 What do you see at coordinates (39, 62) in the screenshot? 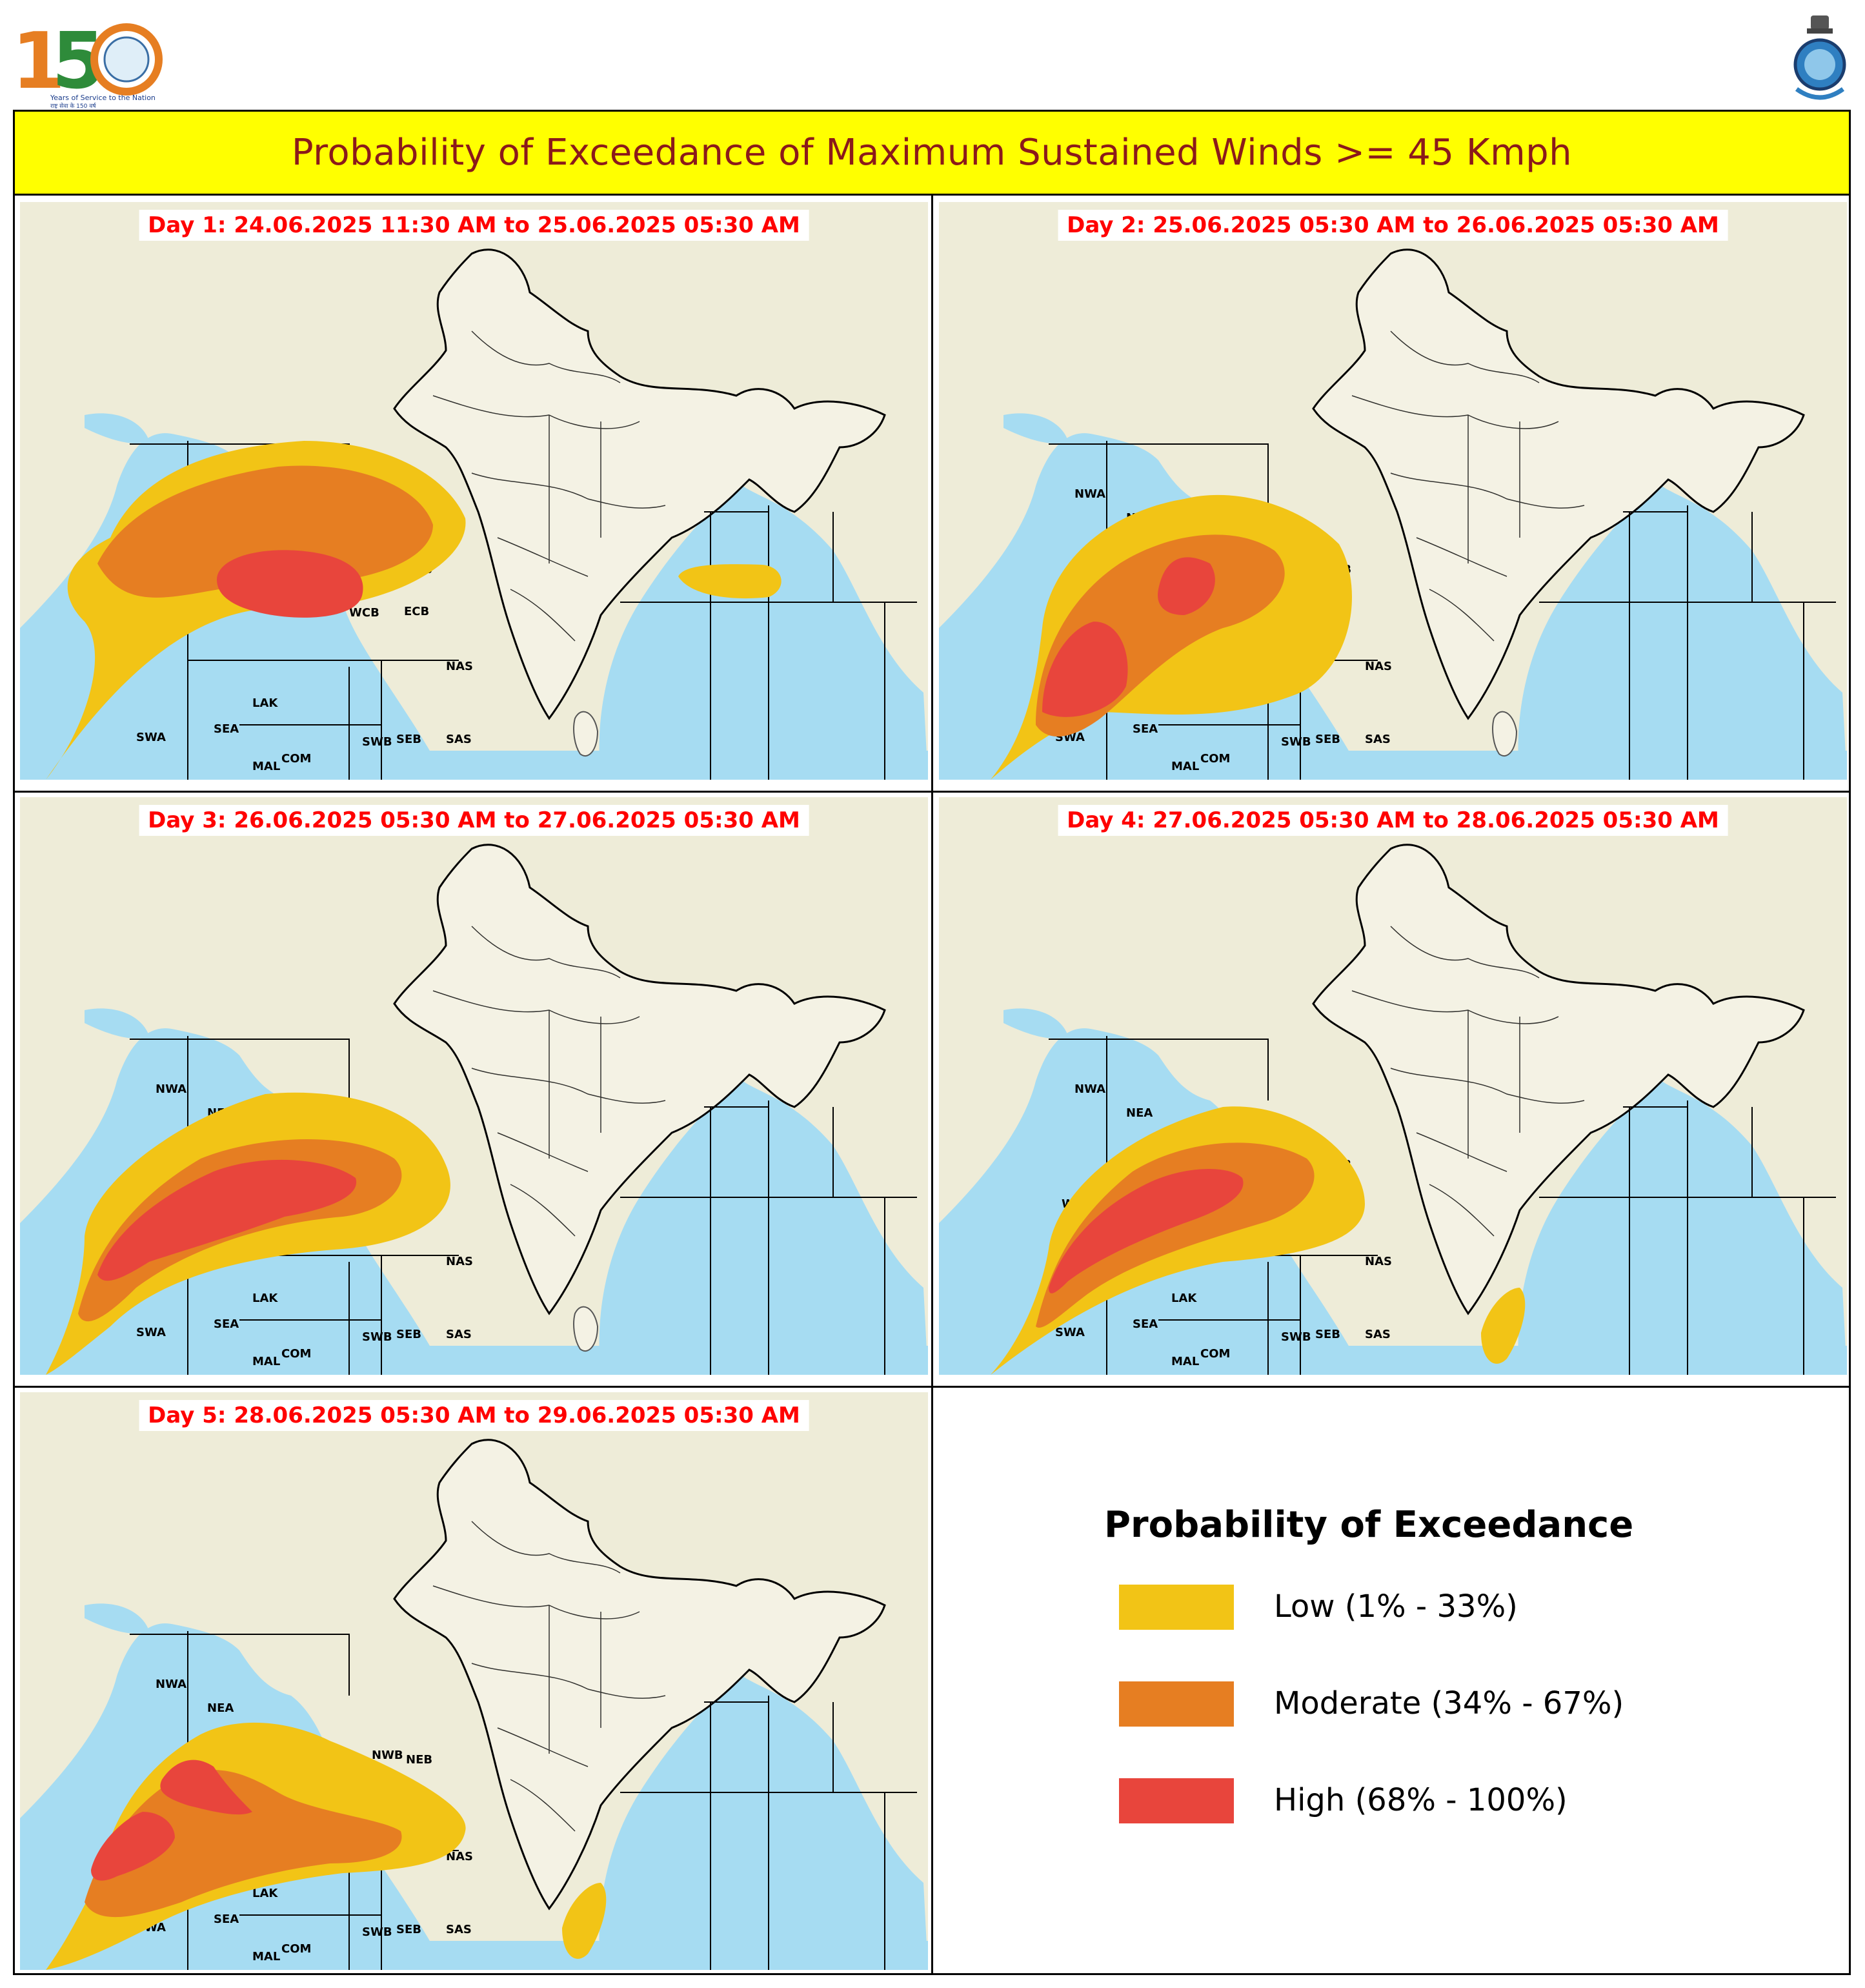
I see `logo-digit-1: 1` at bounding box center [39, 62].